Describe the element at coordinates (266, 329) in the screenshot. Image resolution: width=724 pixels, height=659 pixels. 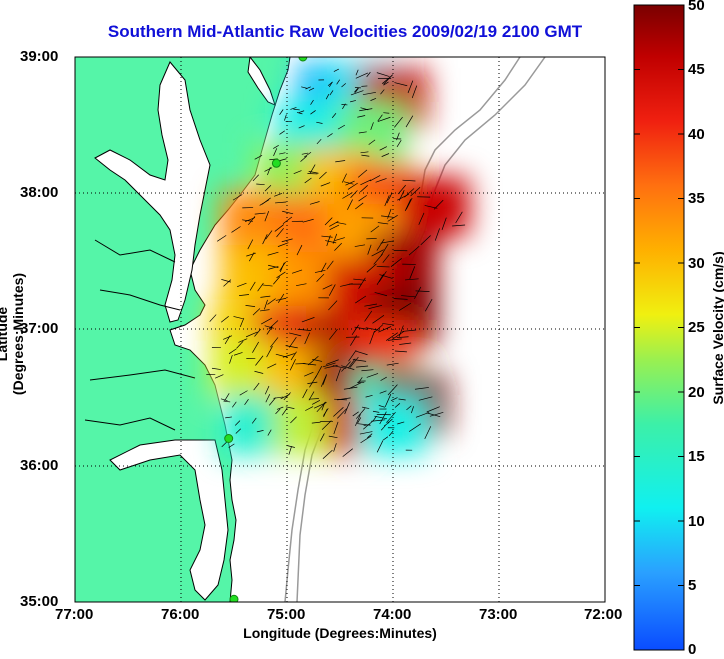
I see `stations` at that location.